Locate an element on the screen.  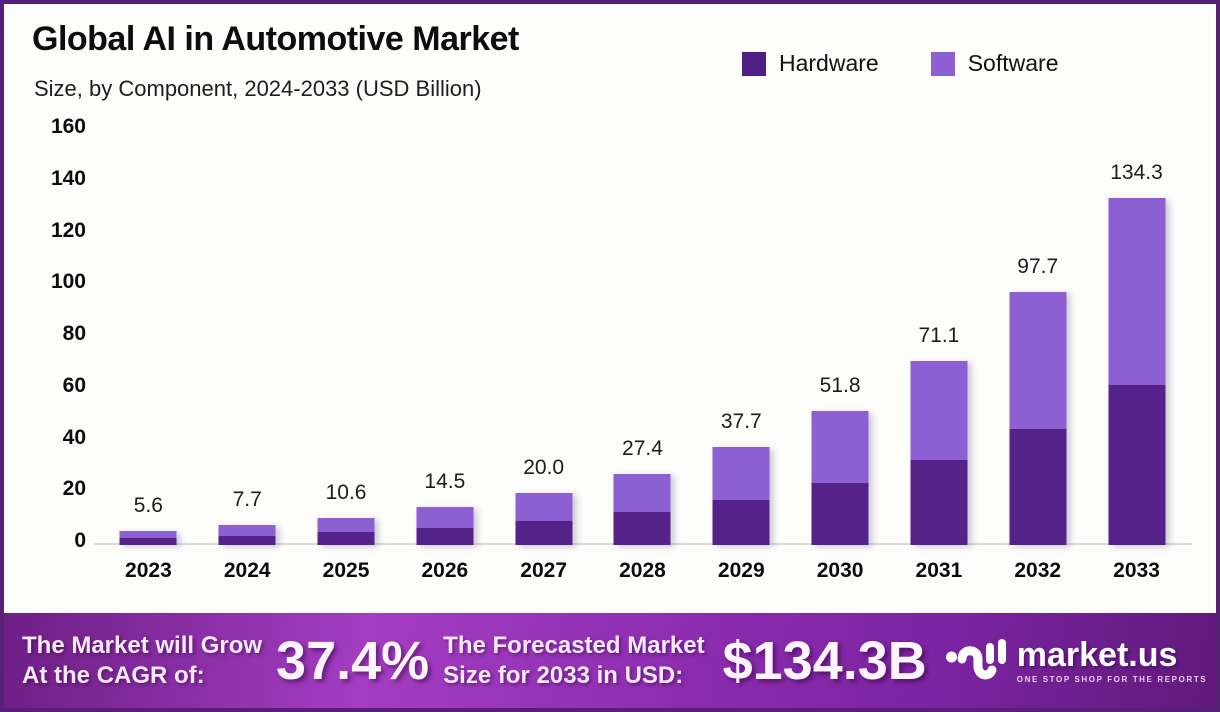
bar-slot-2026: 14.5 2026 is located at coordinates (444, 356).